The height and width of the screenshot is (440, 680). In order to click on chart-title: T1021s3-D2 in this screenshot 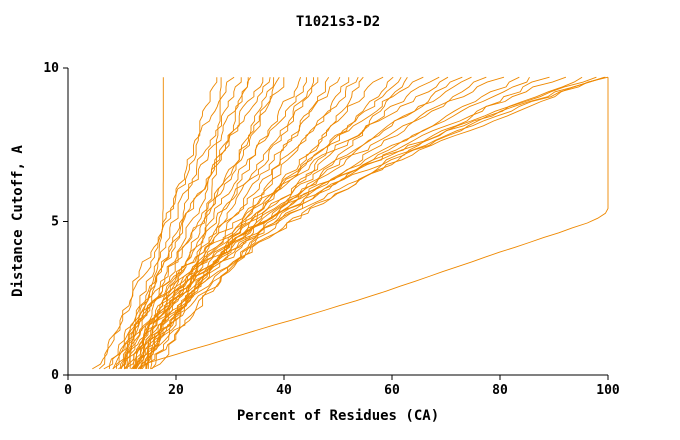, I will do `click(338, 22)`.